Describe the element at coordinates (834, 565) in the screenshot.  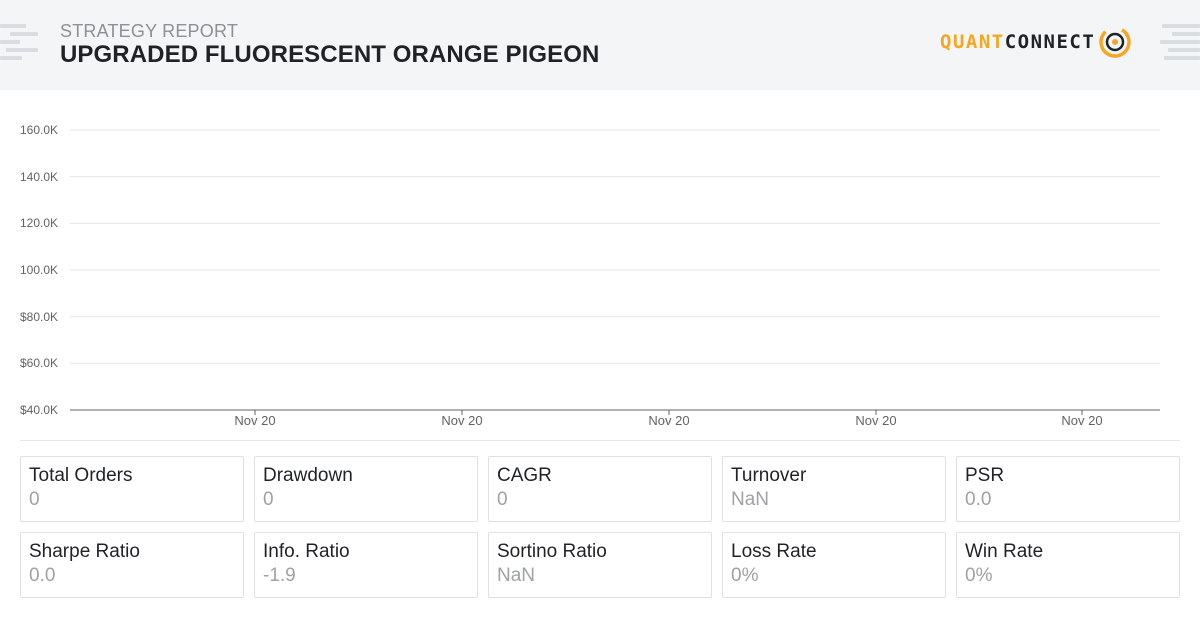
I see `stat-card-loss-rate: Loss Rate 0%` at that location.